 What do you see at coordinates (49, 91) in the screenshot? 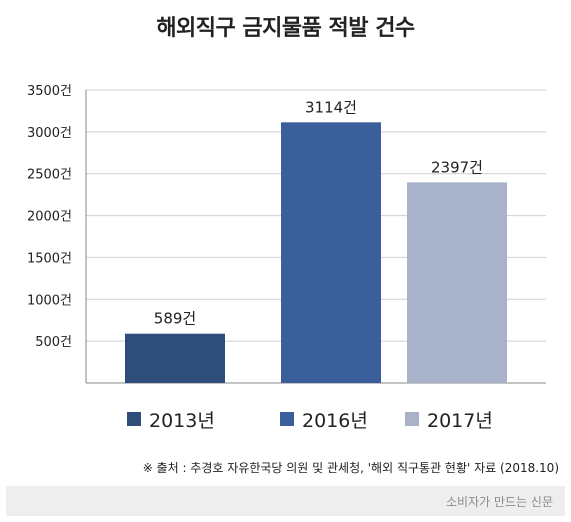
I see `y-tick-label: 3500건` at bounding box center [49, 91].